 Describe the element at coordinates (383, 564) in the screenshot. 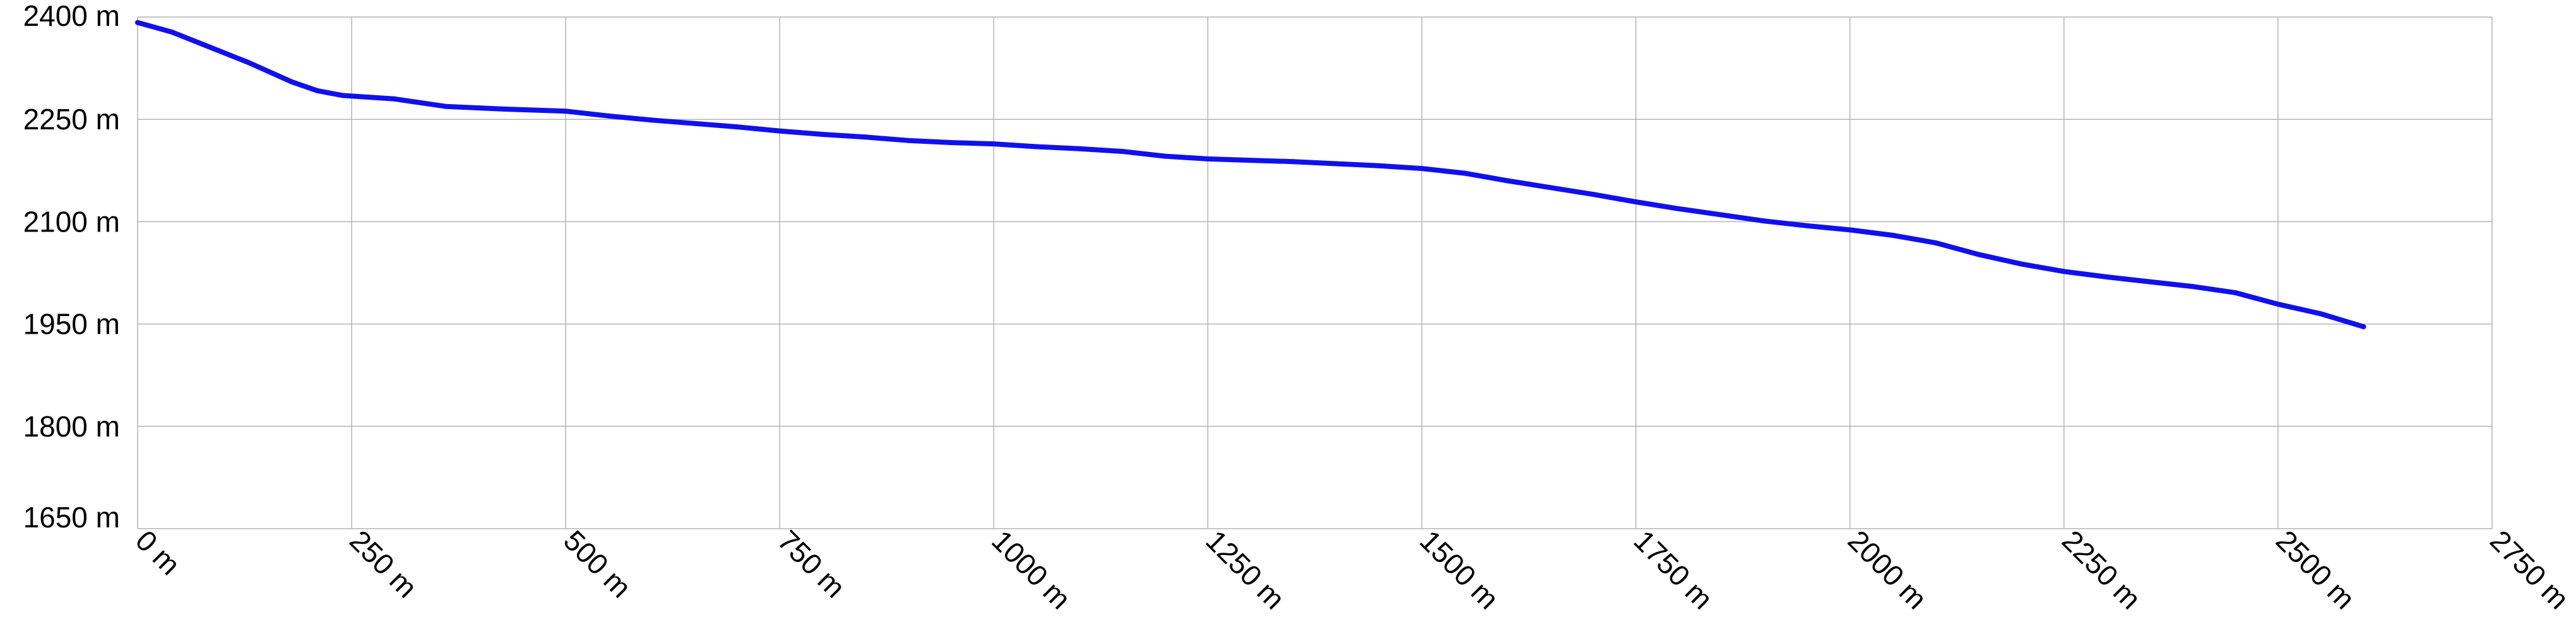

I see `x-tick-label: 250 m` at that location.